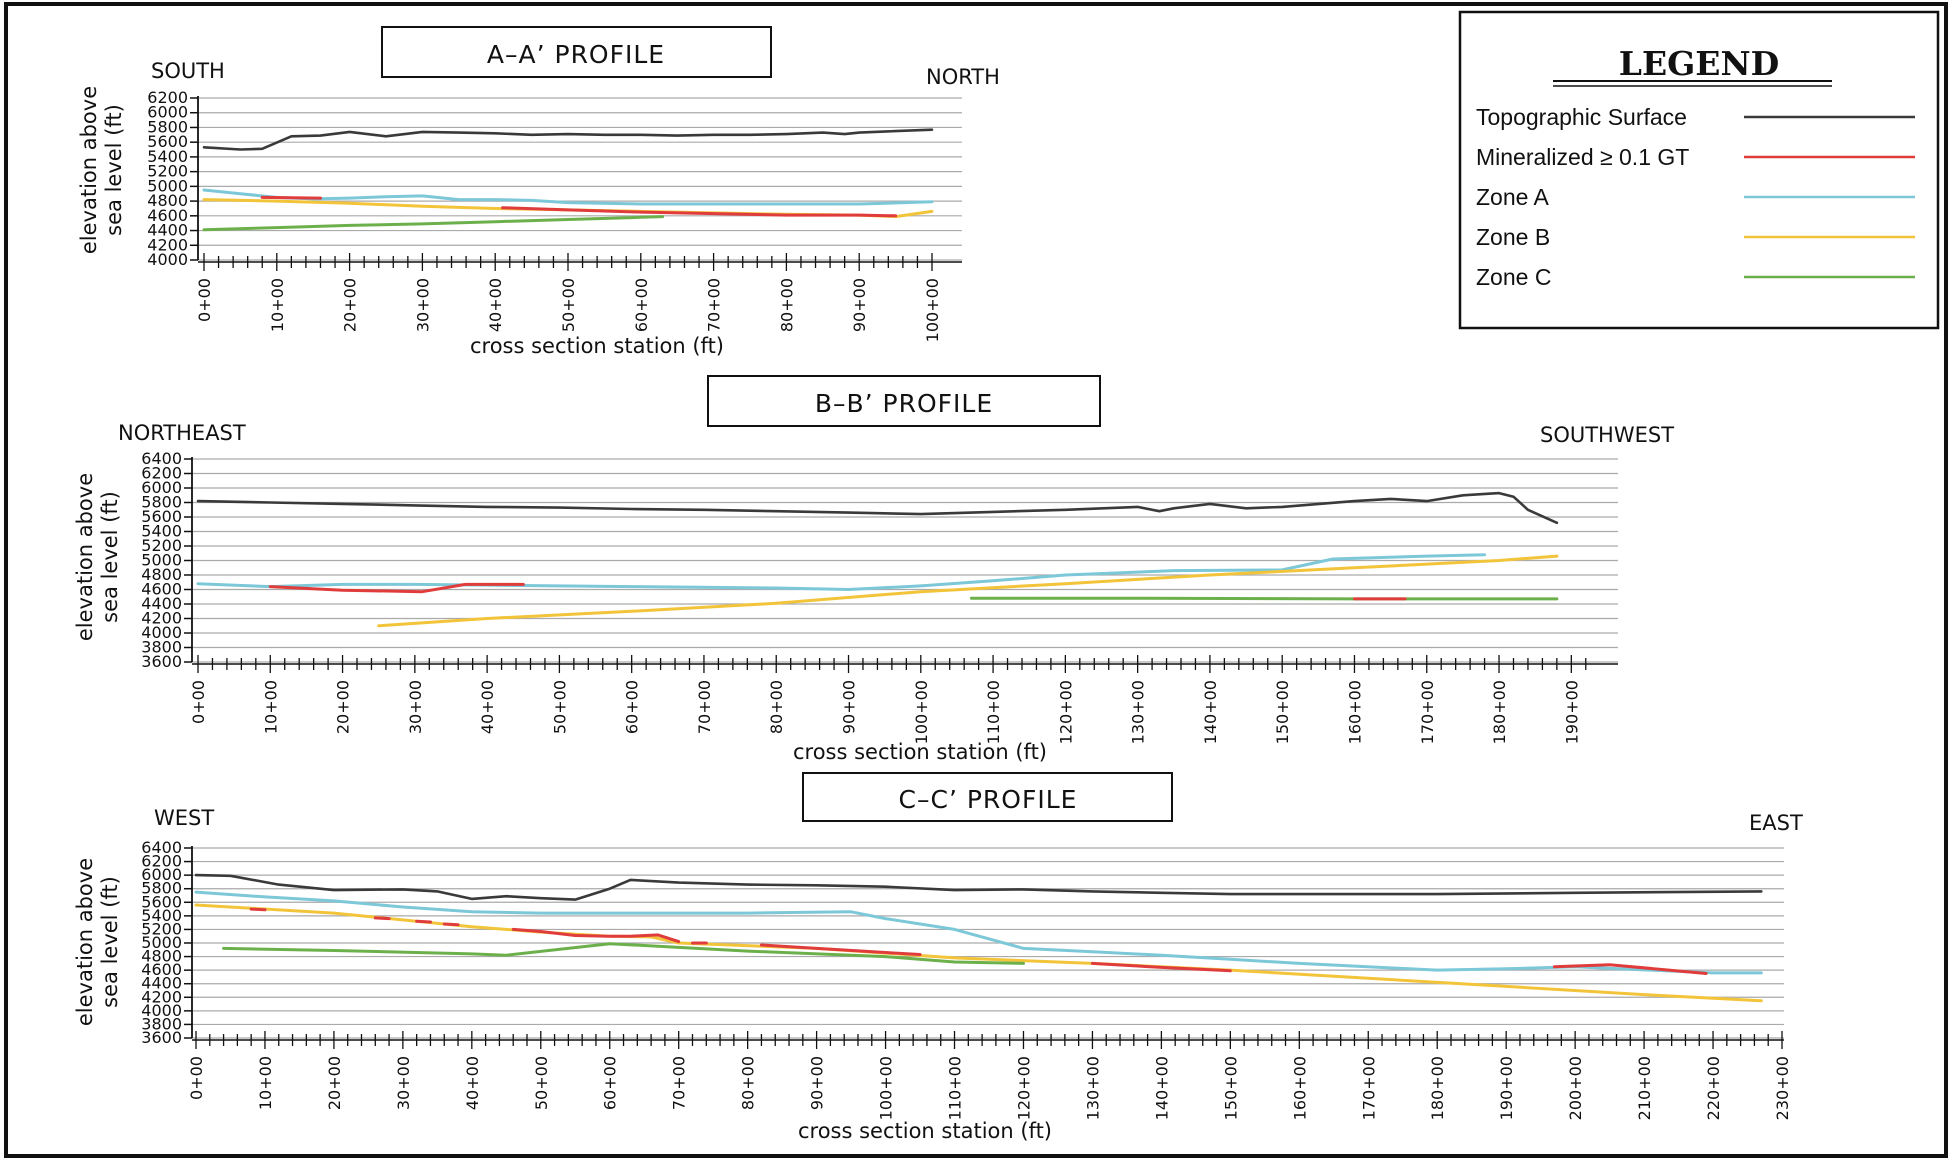  I want to click on y-tick-label: 6400, so click(161, 847).